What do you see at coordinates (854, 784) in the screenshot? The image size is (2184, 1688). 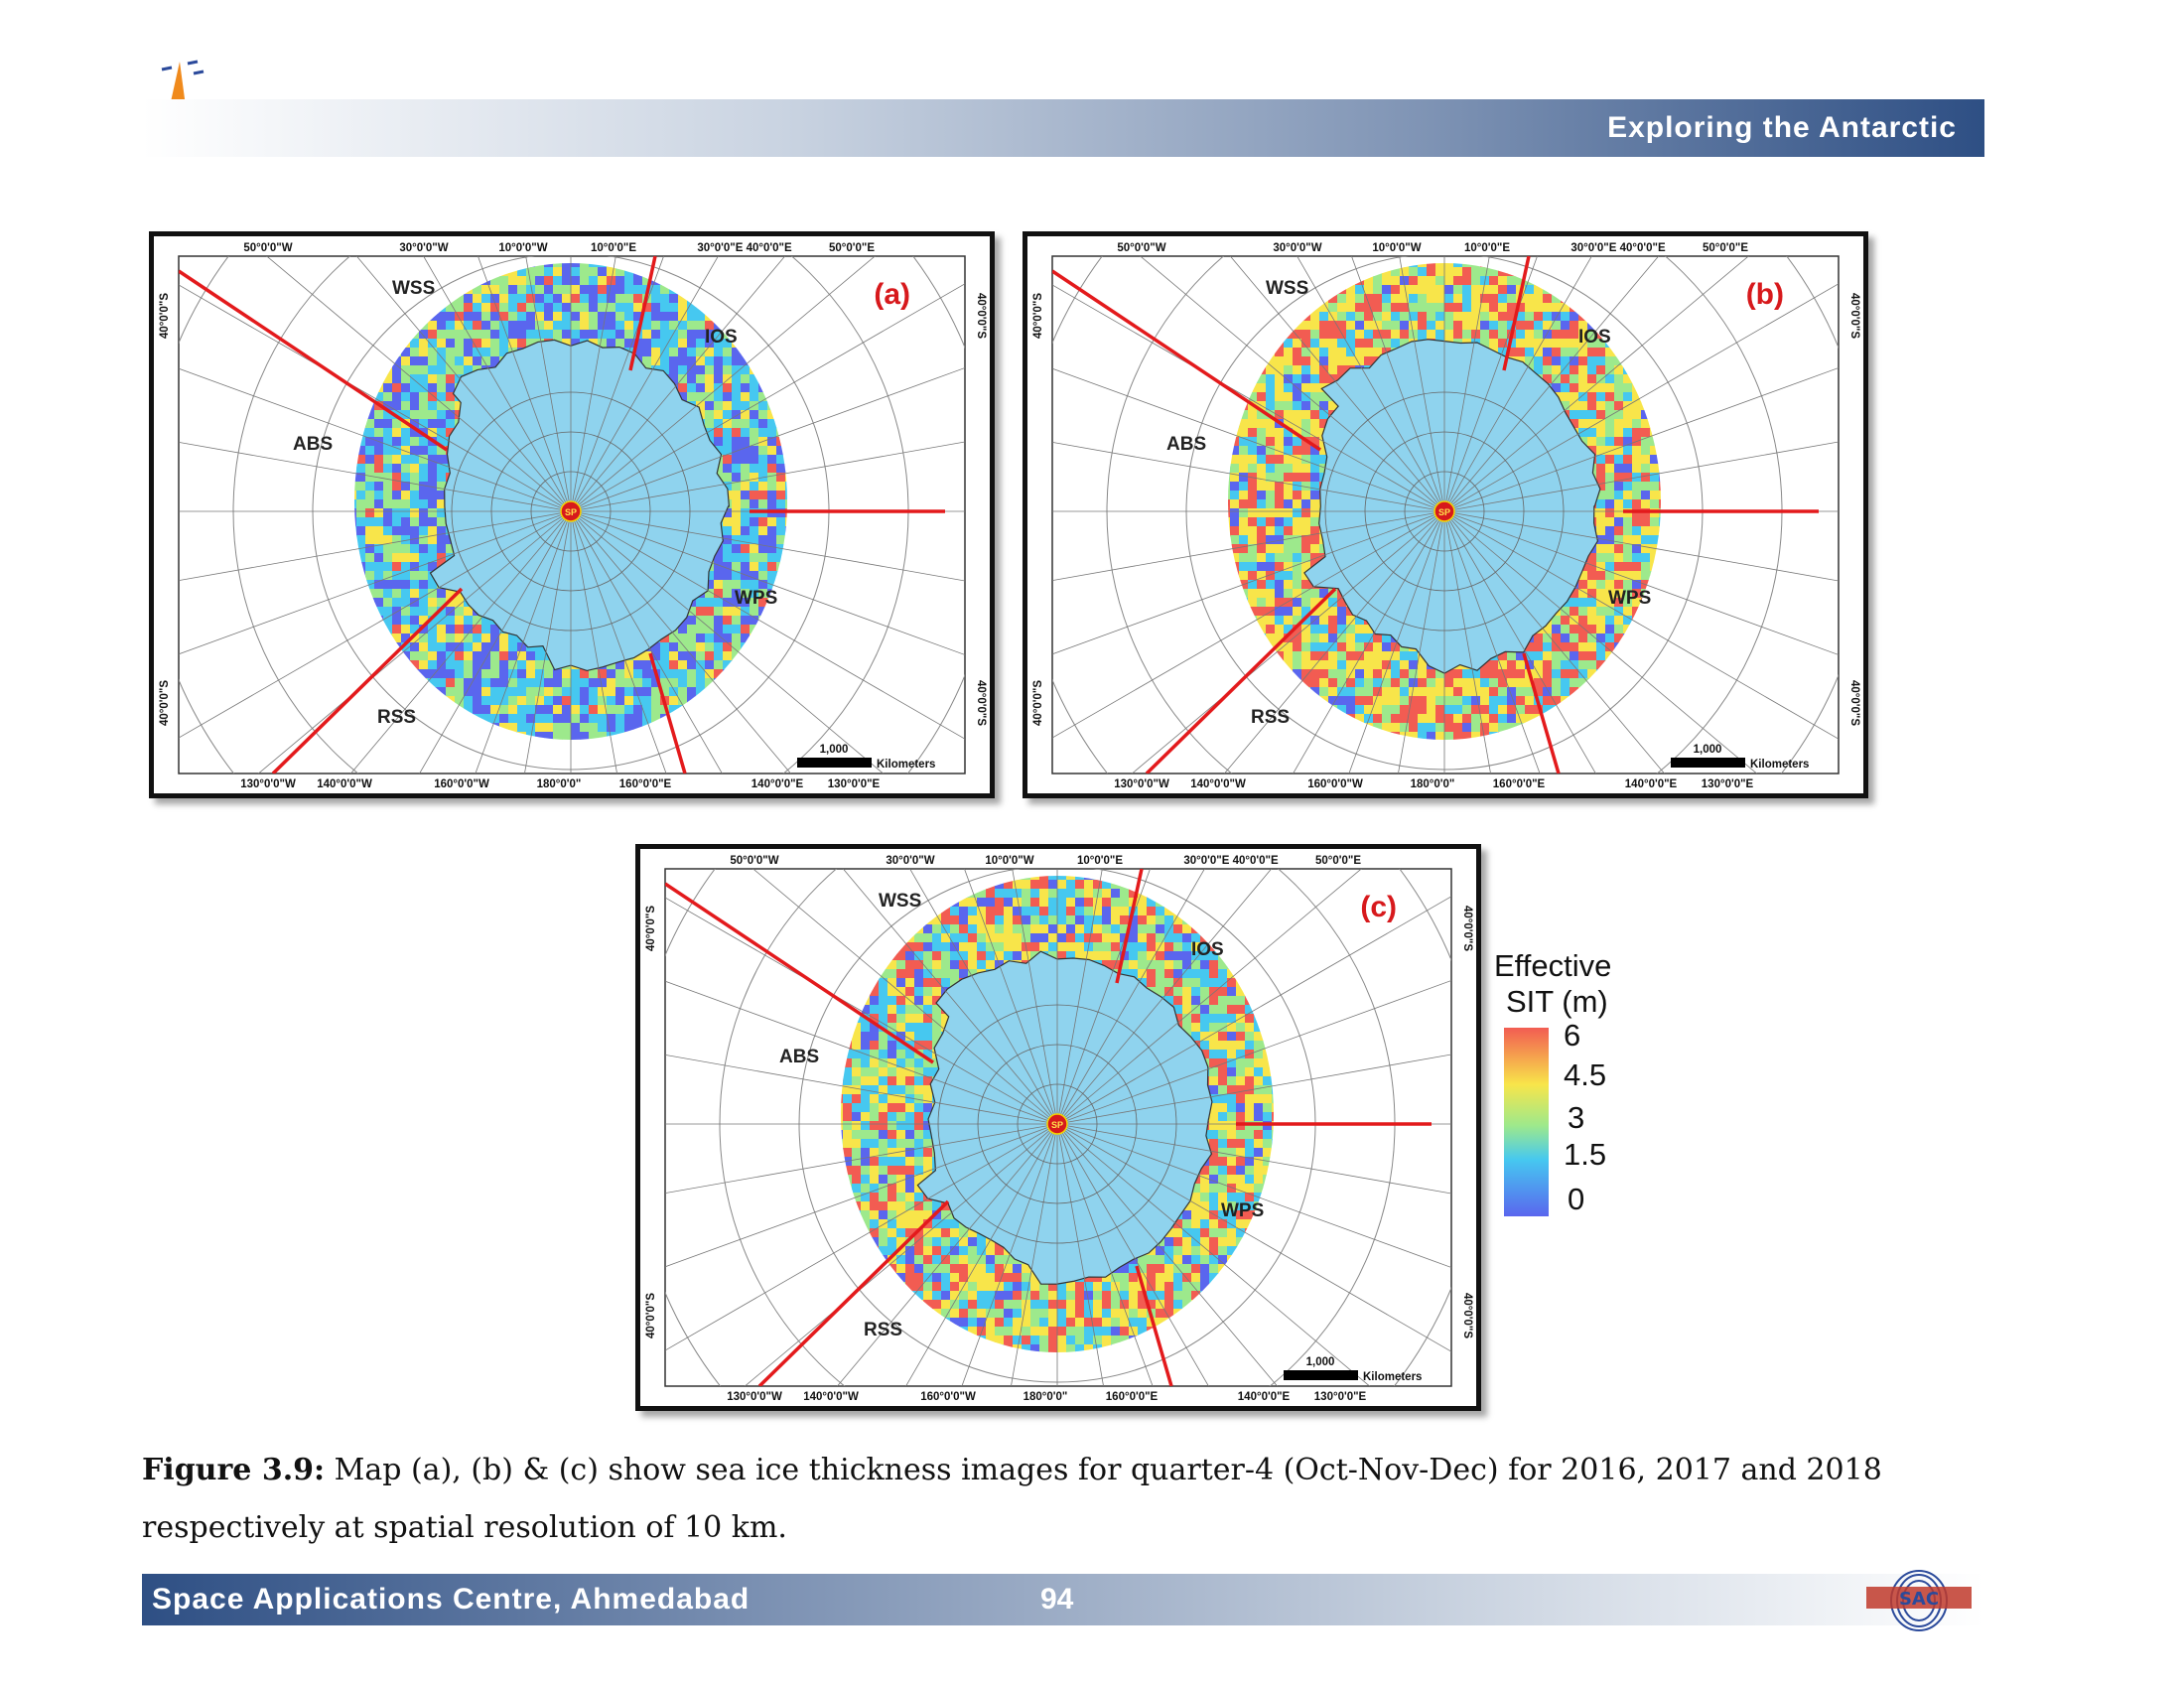 I see `bottom-graticule-label: 130°0'0"E` at bounding box center [854, 784].